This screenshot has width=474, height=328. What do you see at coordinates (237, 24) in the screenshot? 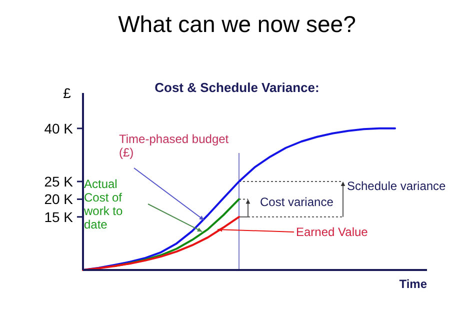
I see `chart-title: What can we now see?` at bounding box center [237, 24].